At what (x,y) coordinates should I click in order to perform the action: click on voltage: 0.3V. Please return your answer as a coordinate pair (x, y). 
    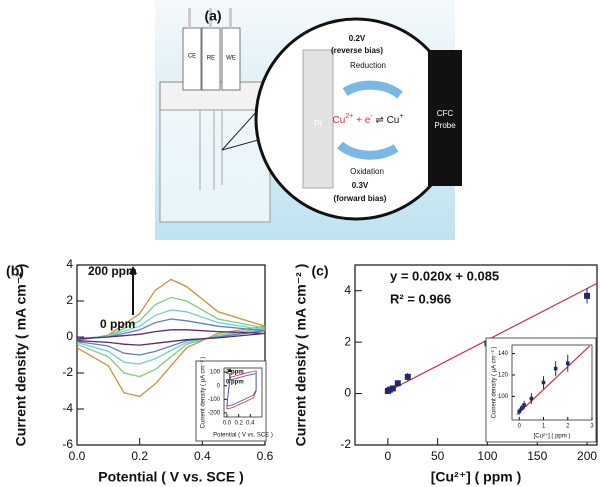
    Looking at the image, I should click on (360, 185).